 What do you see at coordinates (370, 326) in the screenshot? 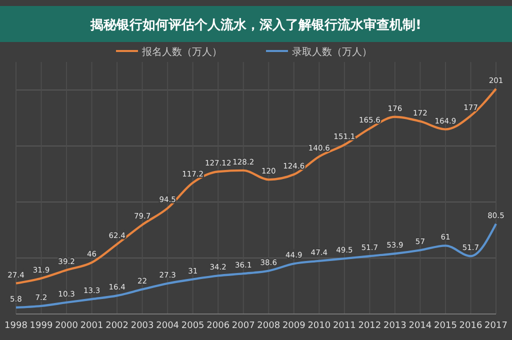
I see `x-tick-label: 2012` at bounding box center [370, 326].